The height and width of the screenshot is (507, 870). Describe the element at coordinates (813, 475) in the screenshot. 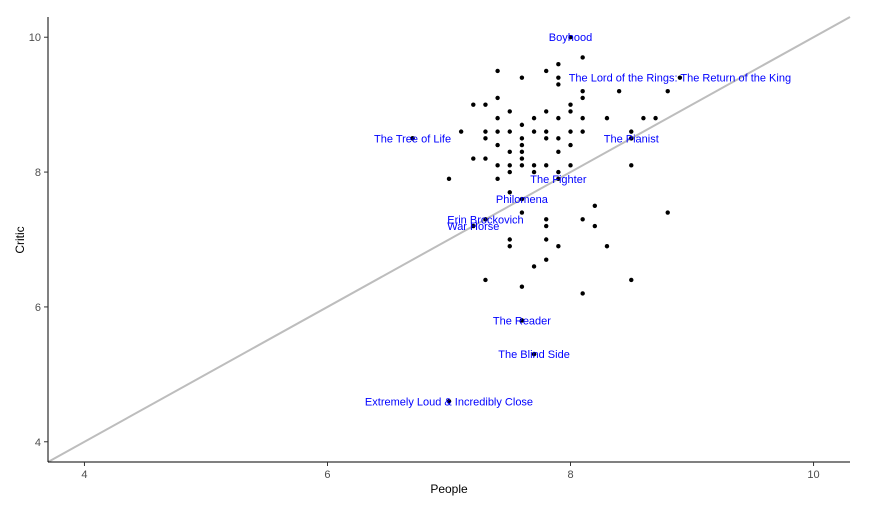

I see `x-tick-label: 10` at that location.